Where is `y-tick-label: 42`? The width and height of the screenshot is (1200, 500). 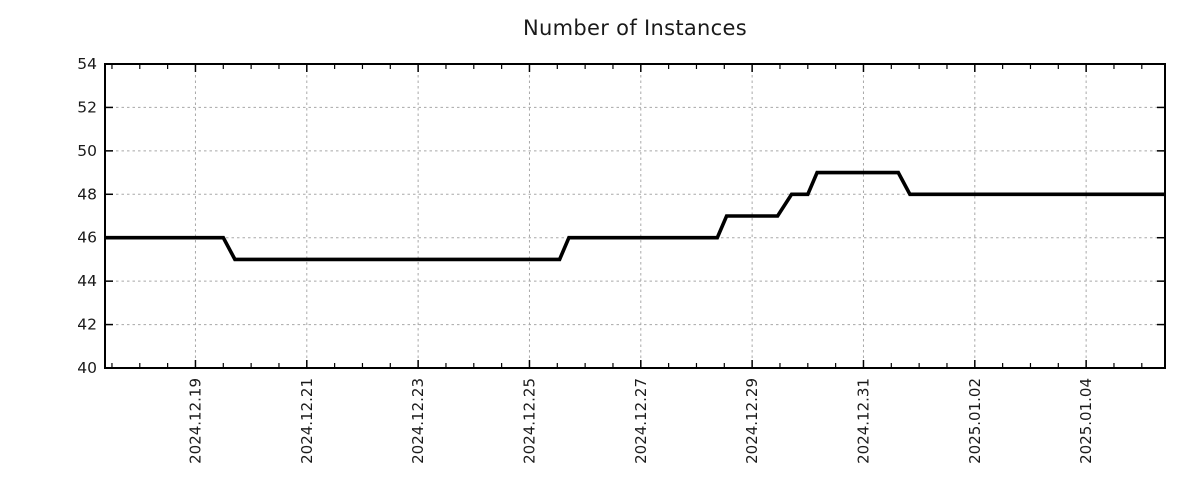 y-tick-label: 42 is located at coordinates (87, 325).